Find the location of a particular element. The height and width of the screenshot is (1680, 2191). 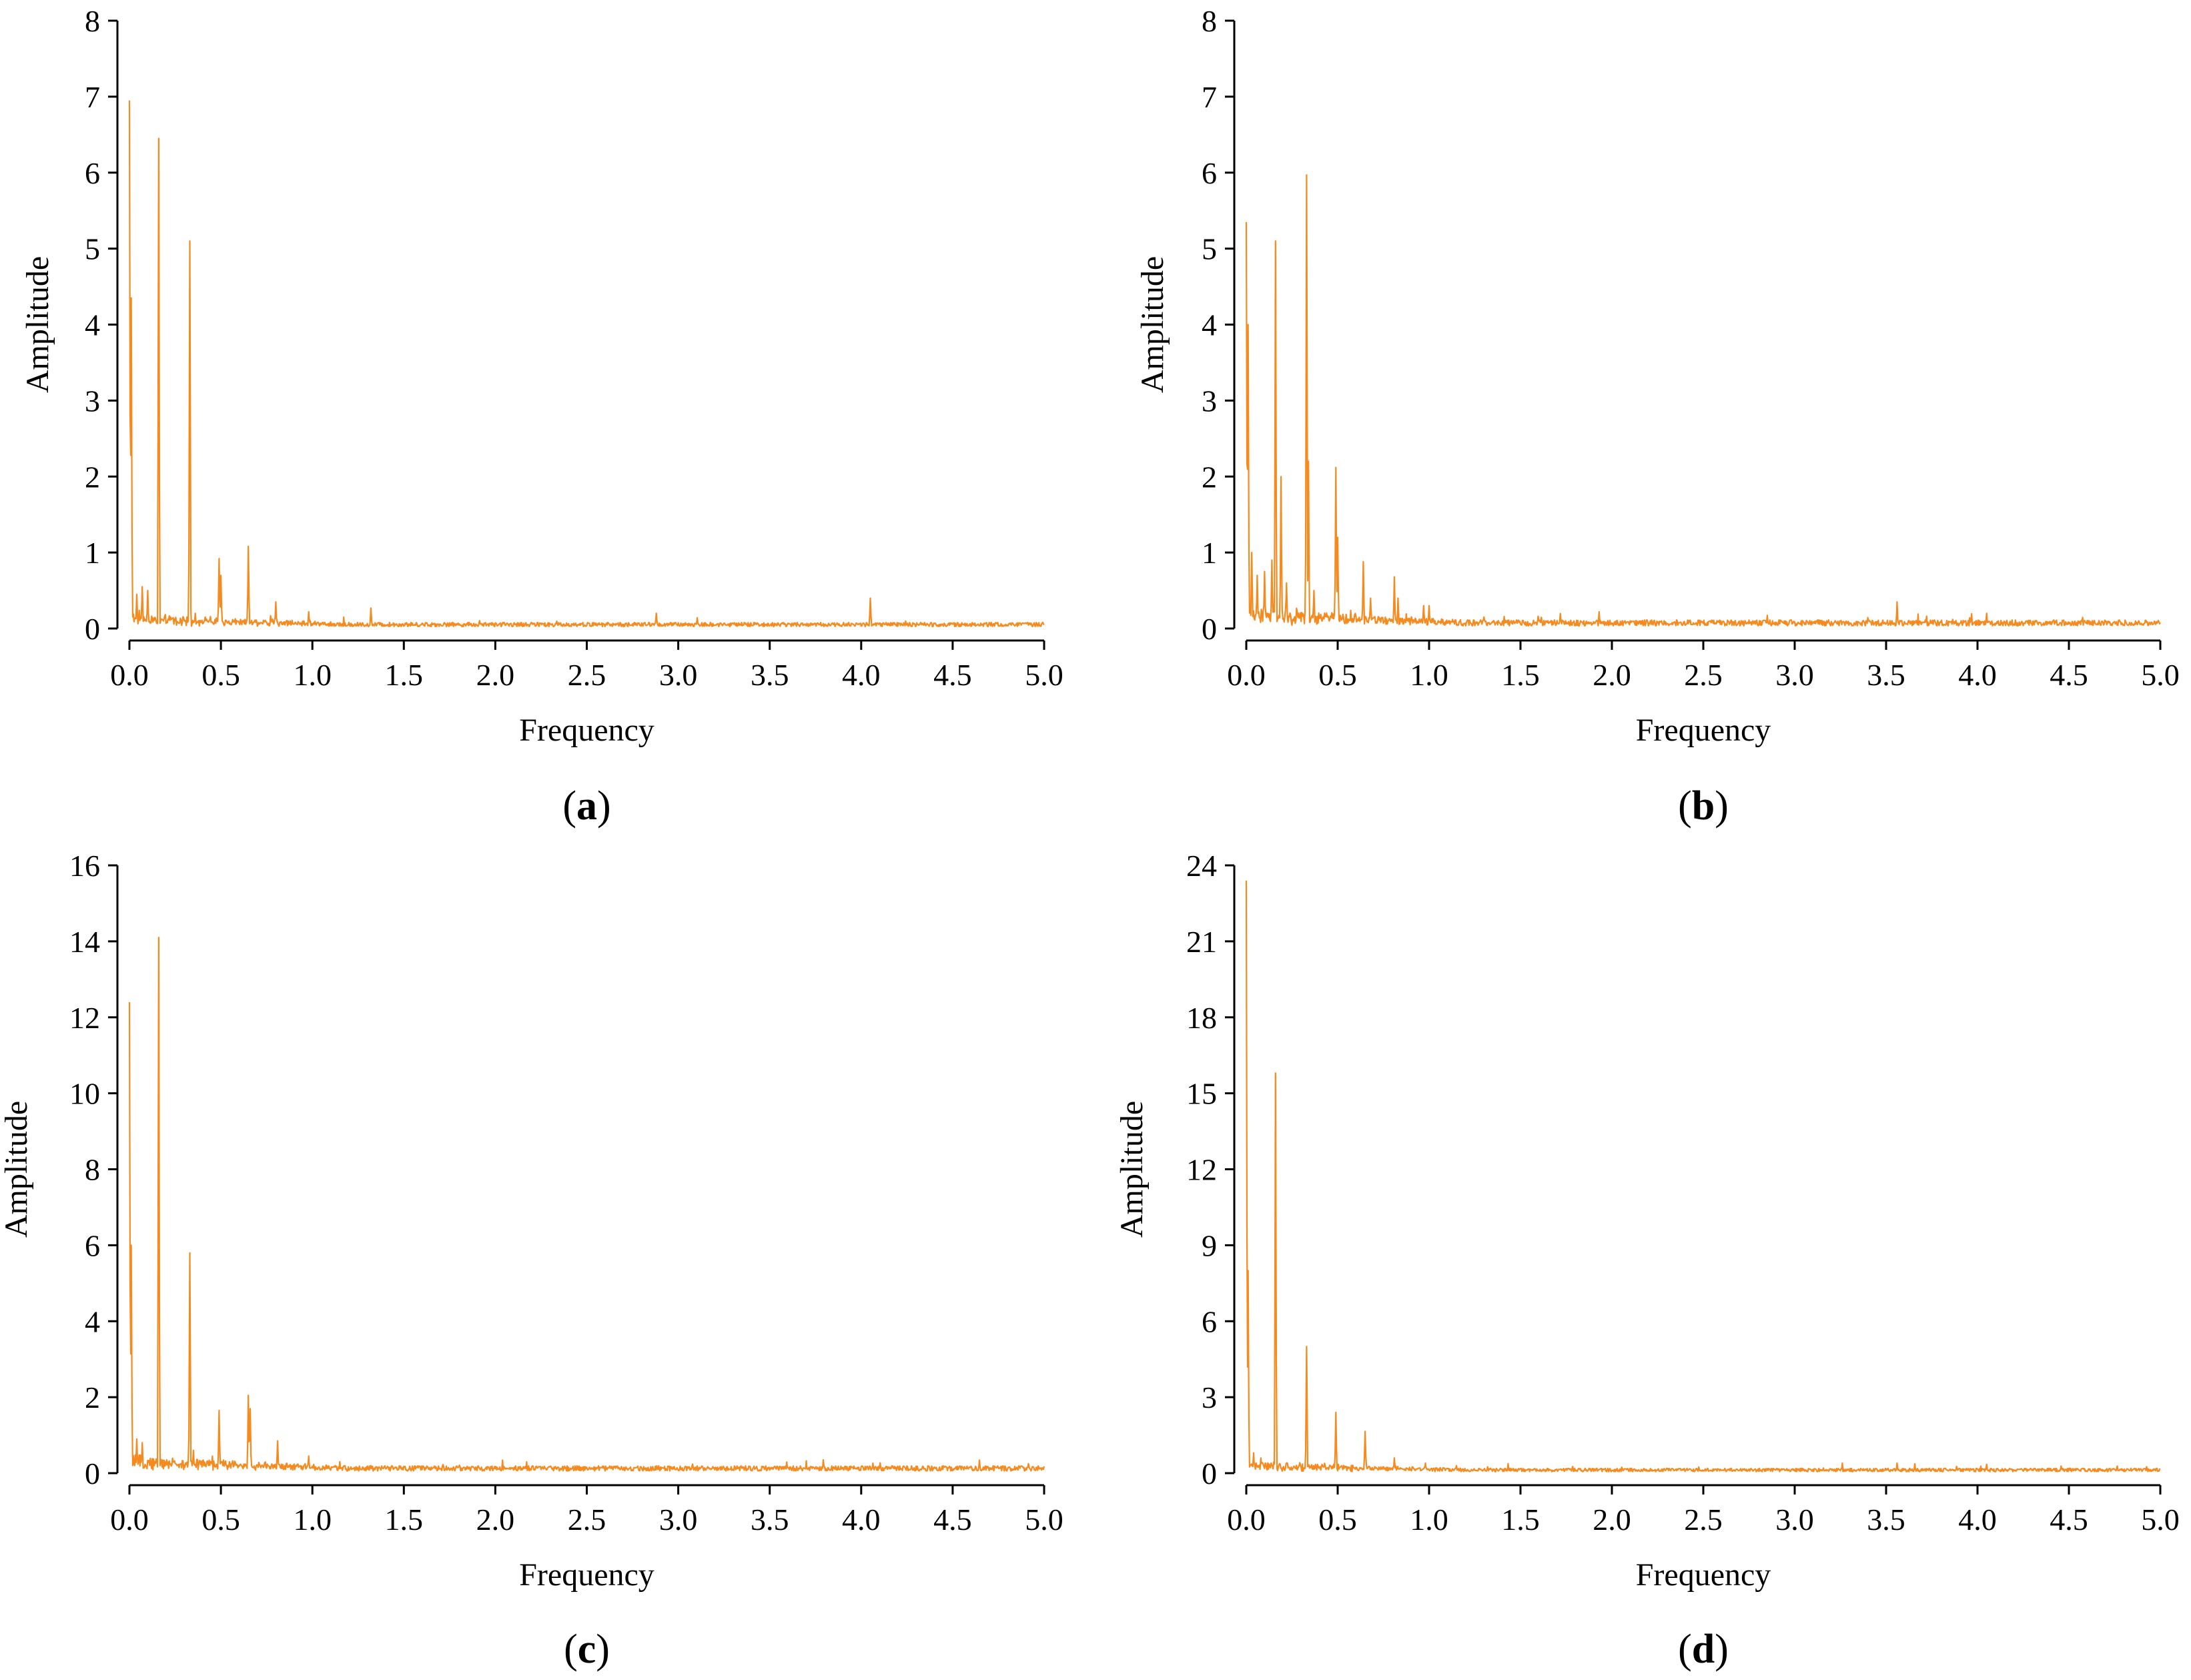

y-tick-label: 14 is located at coordinates (85, 942).